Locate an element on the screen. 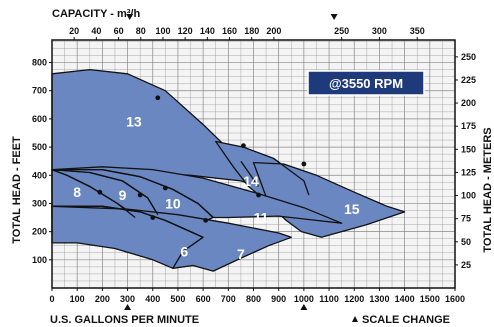 This screenshot has height=327, width=494. y-right-tick-label: 225 is located at coordinates (468, 80).